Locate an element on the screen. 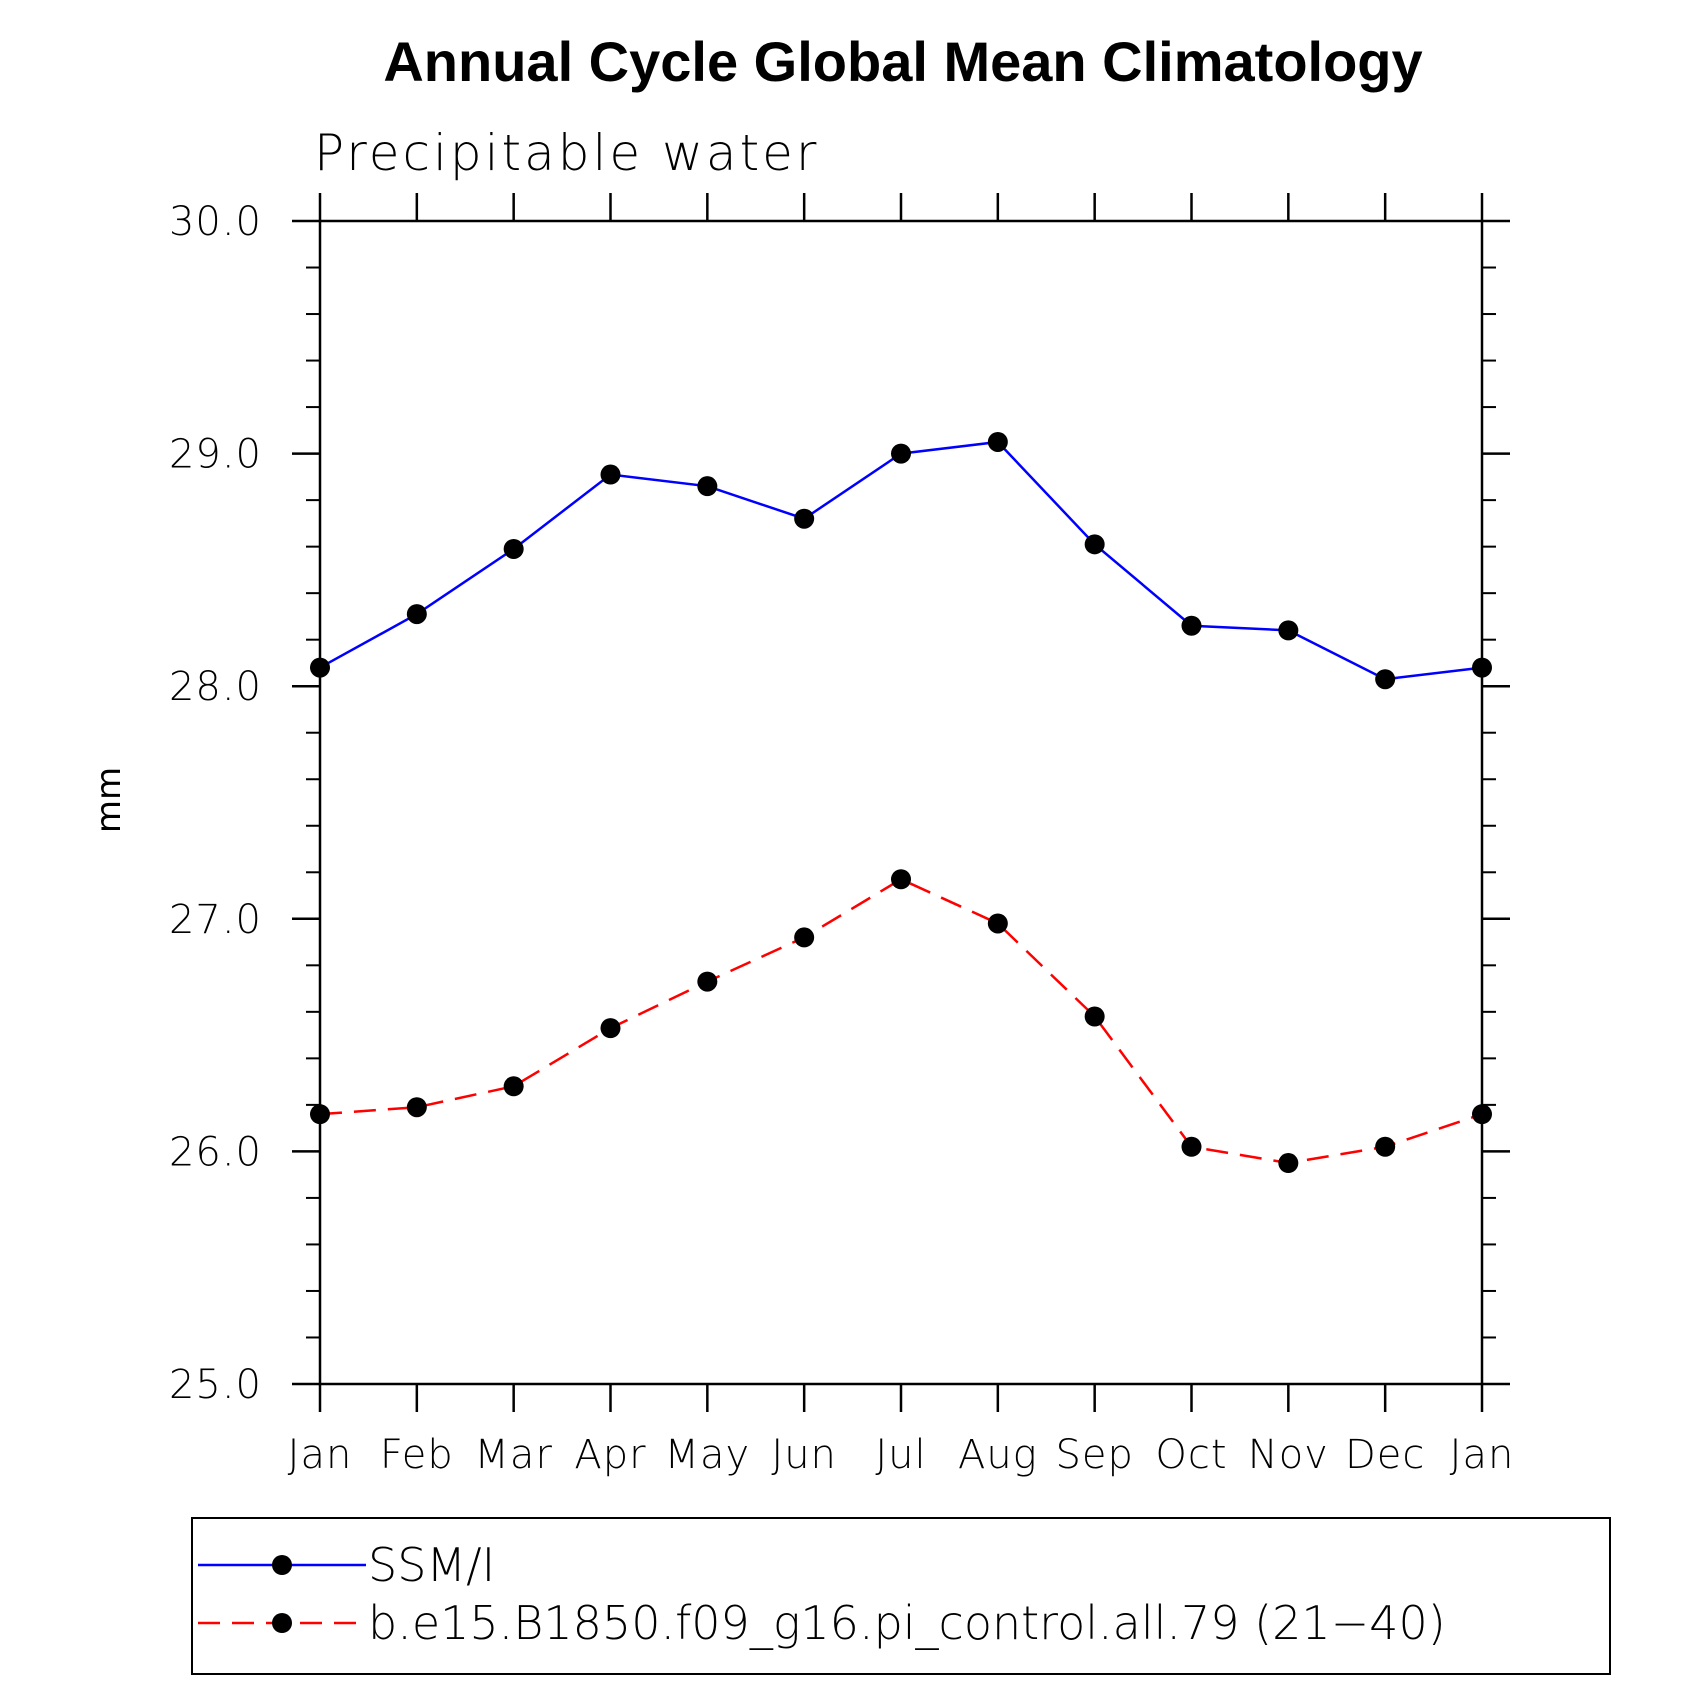 This screenshot has width=1702, height=1702. y-tick-label: 27.0 is located at coordinates (215, 920).